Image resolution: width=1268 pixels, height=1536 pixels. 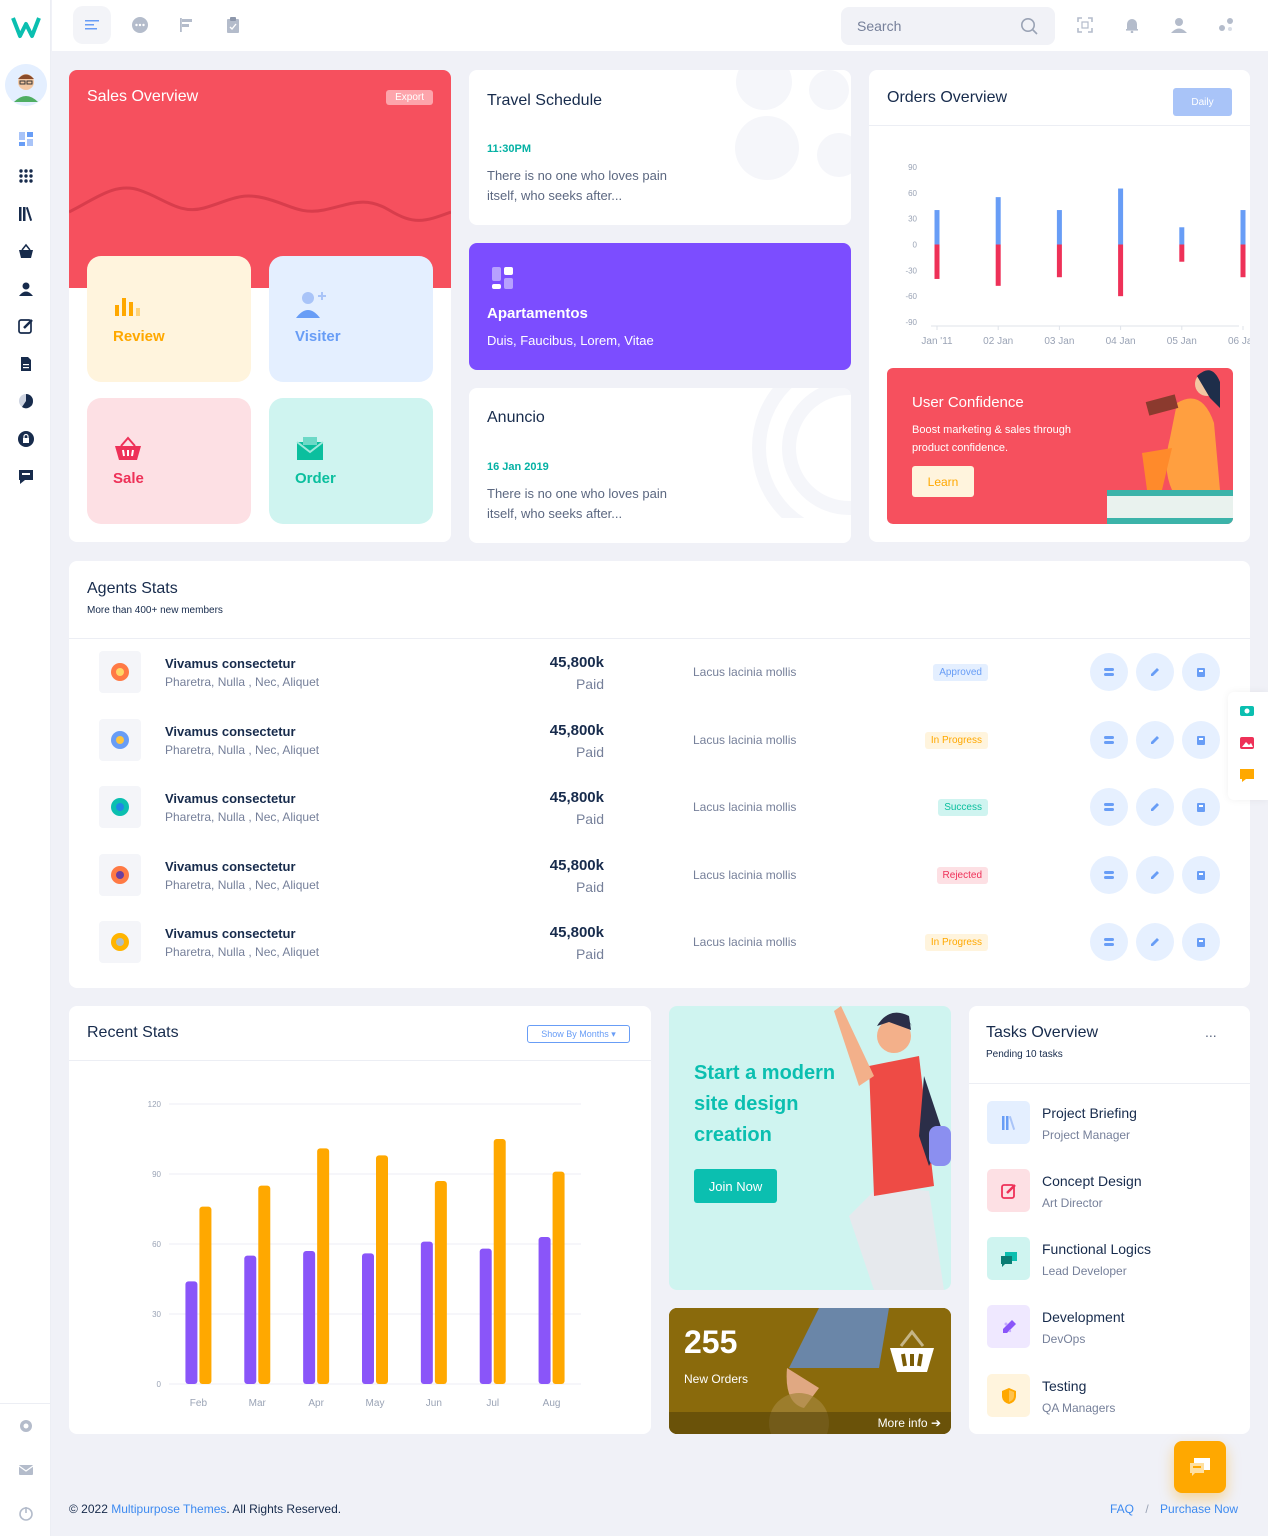 What do you see at coordinates (26, 85) in the screenshot?
I see `user-avatar` at bounding box center [26, 85].